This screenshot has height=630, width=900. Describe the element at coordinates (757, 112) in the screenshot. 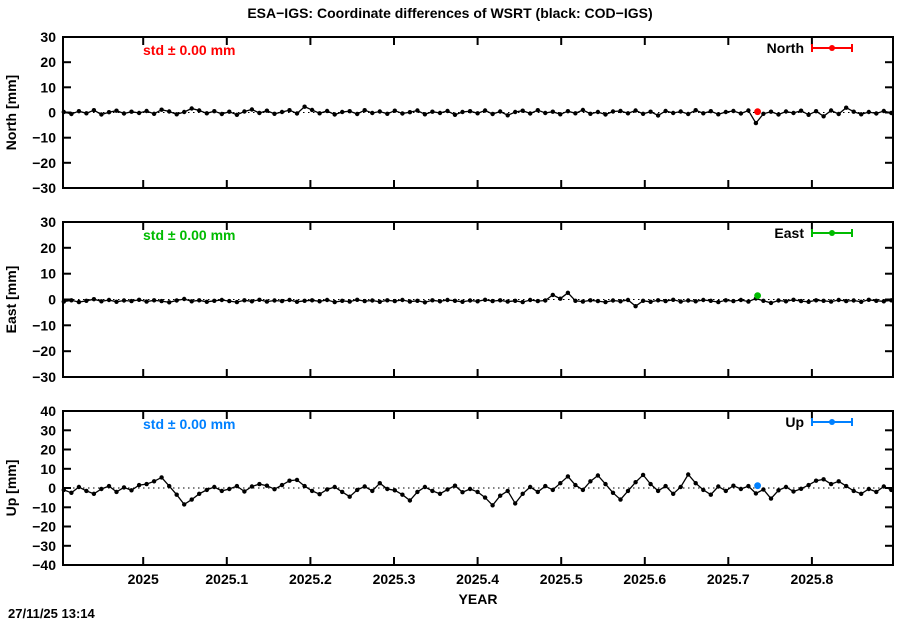

I see `highlight-point` at that location.